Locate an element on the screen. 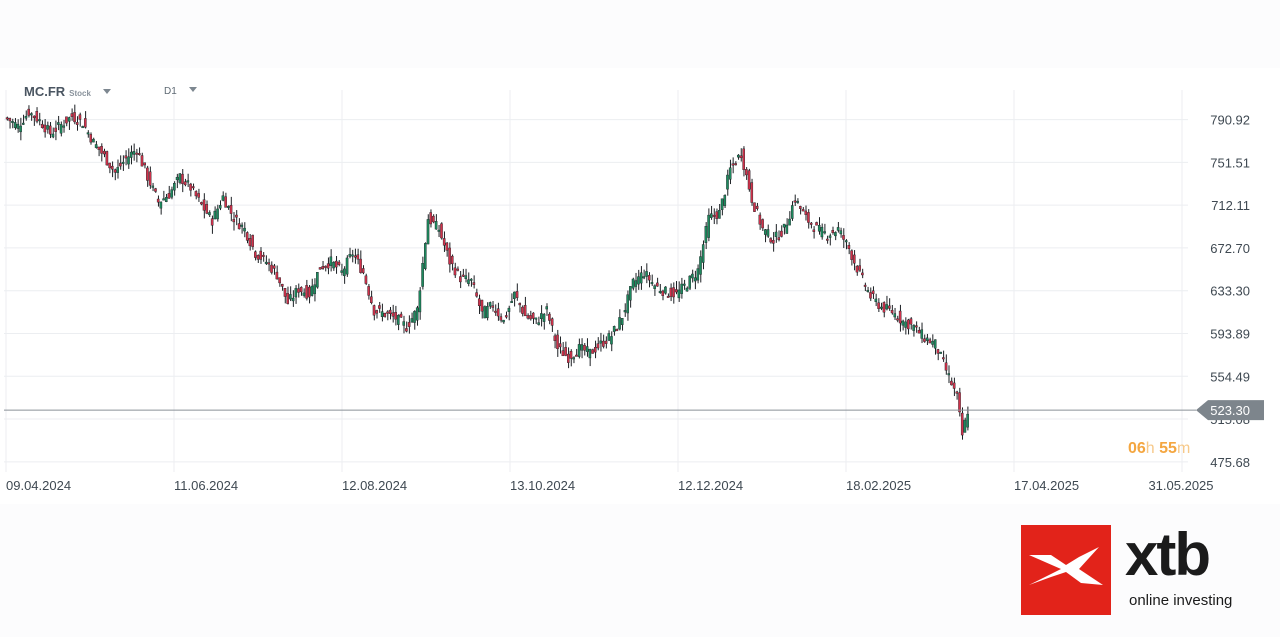 The width and height of the screenshot is (1280, 637). current-price-label: 523.30 is located at coordinates (1230, 410).